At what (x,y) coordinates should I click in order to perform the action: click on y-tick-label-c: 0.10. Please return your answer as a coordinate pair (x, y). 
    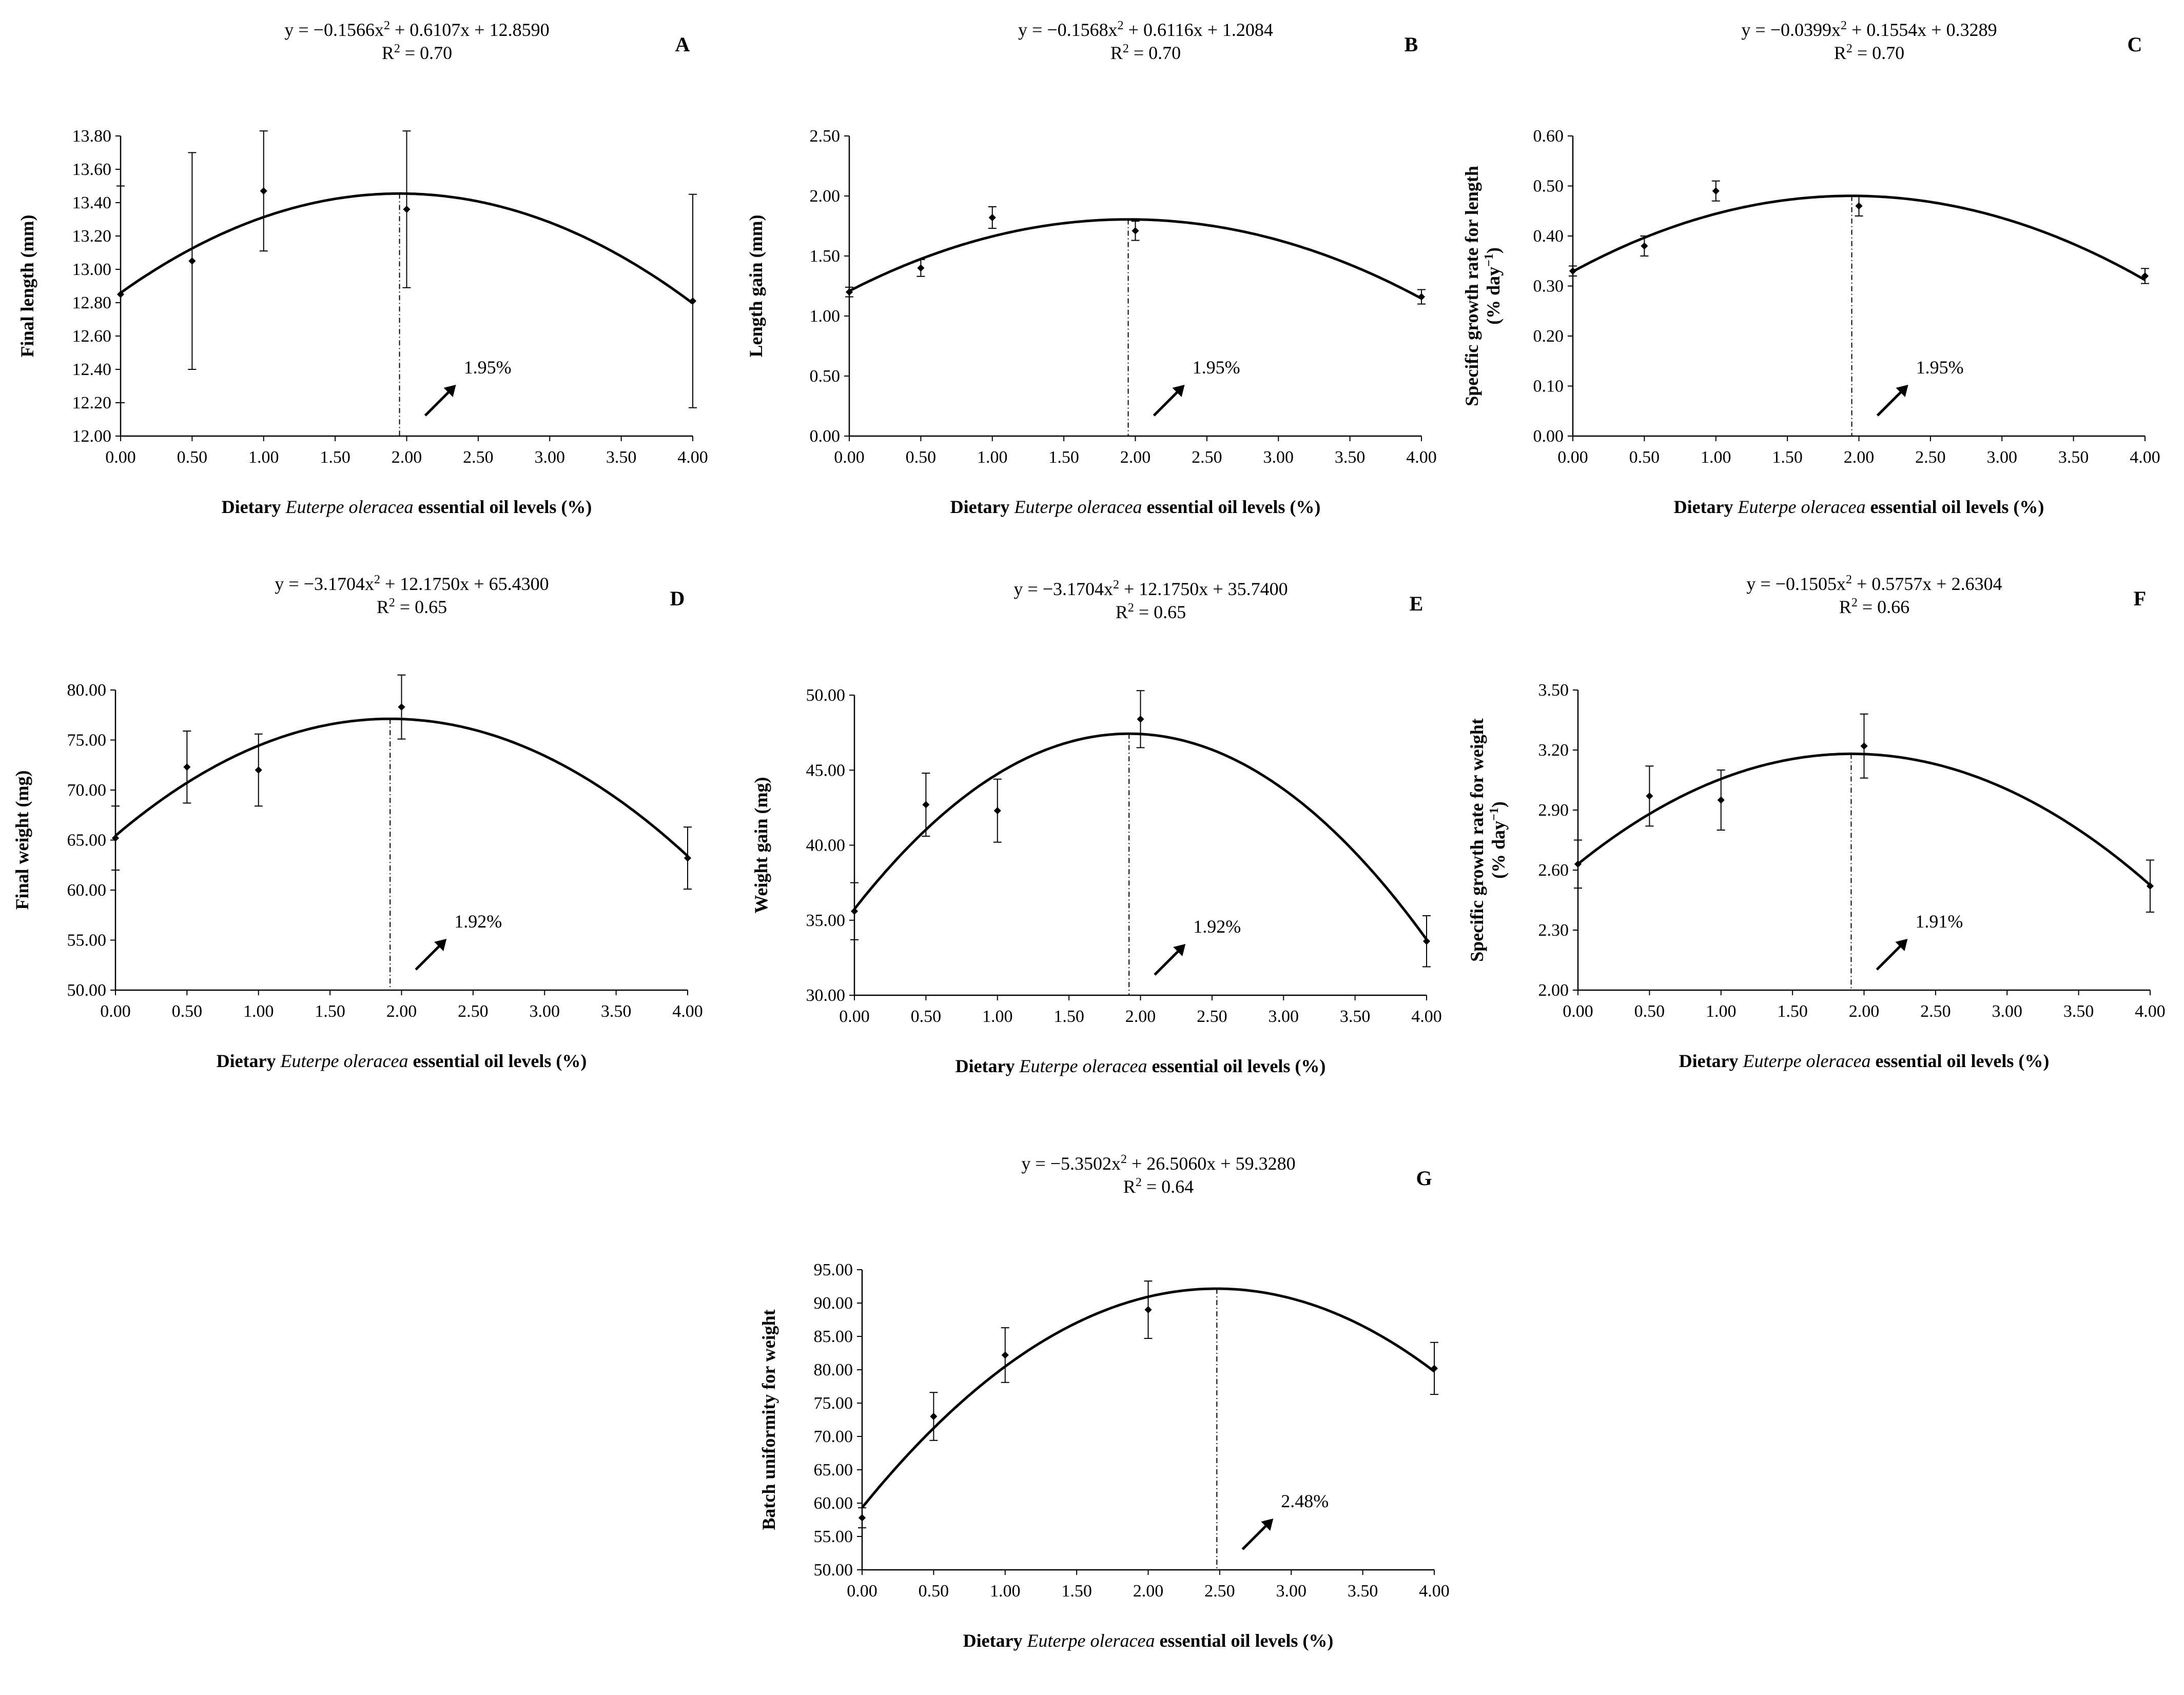
    Looking at the image, I should click on (1549, 386).